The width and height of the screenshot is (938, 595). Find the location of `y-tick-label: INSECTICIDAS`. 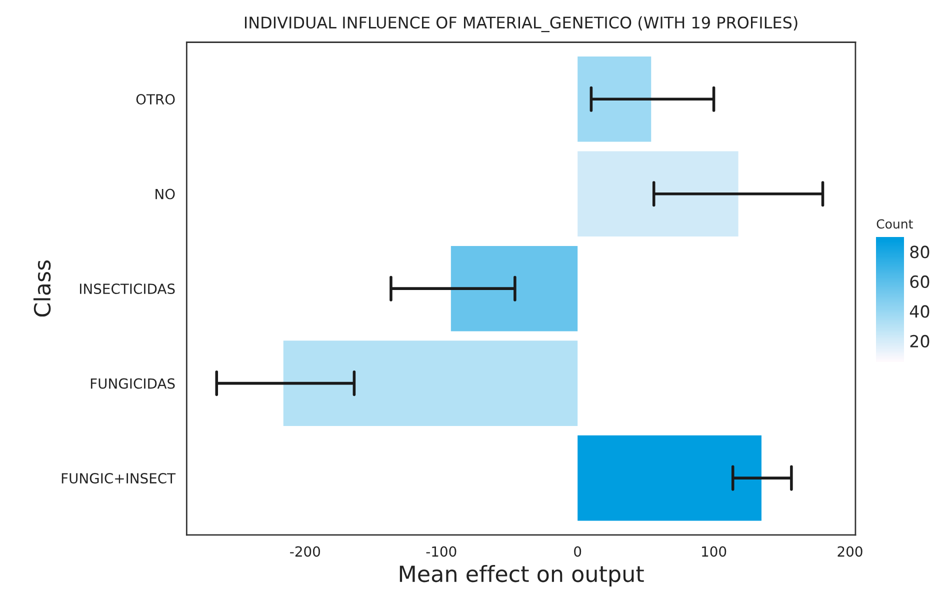

y-tick-label: INSECTICIDAS is located at coordinates (127, 289).